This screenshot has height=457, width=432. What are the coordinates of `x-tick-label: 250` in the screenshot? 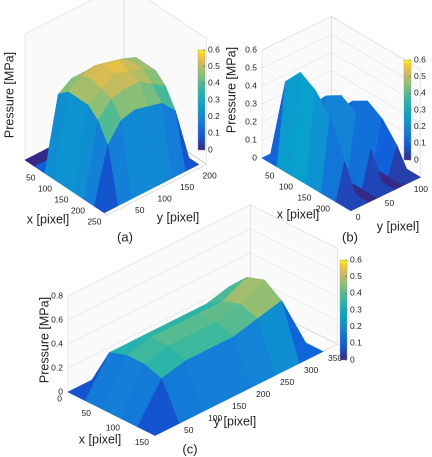 It's located at (94, 221).